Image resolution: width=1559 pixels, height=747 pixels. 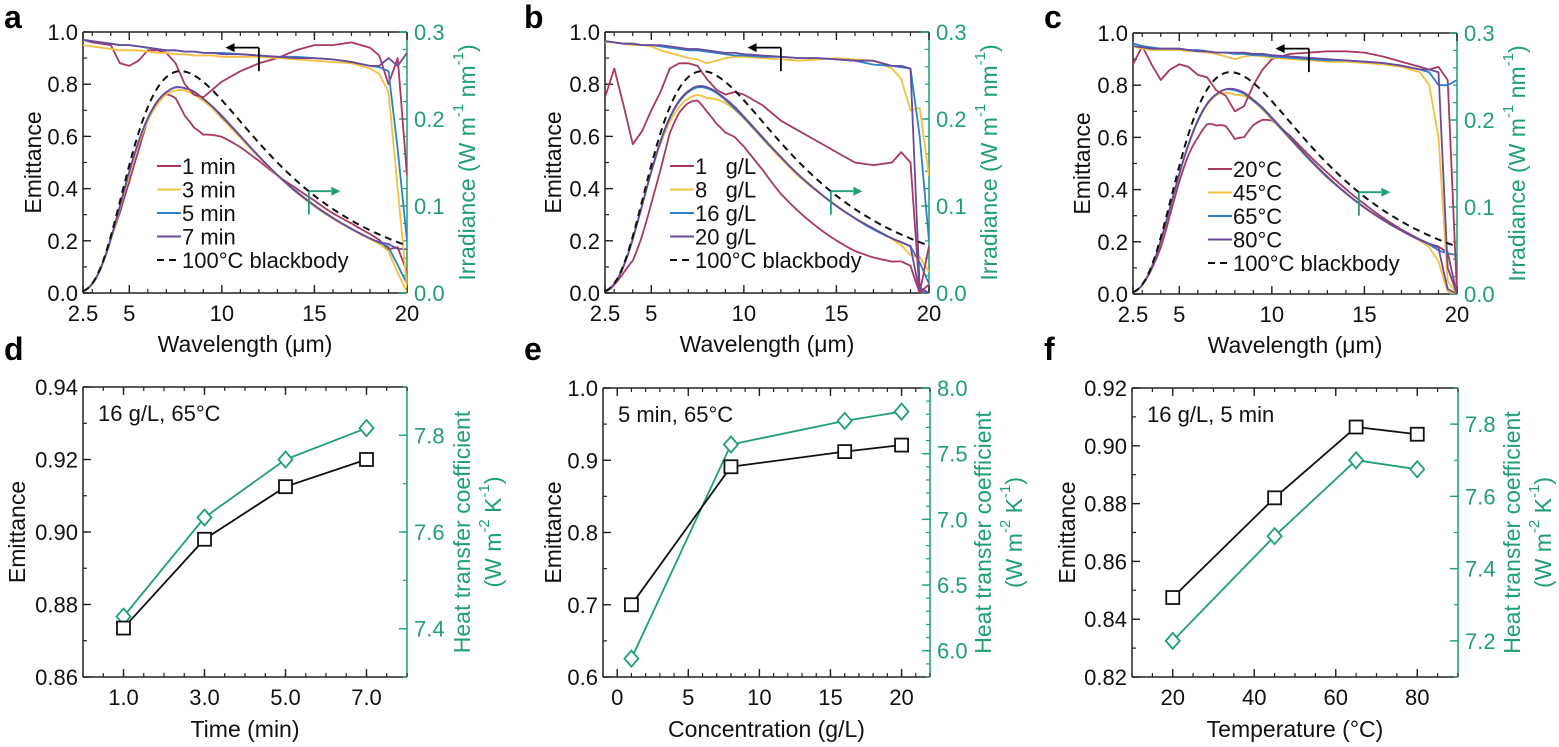 What do you see at coordinates (244, 729) in the screenshot?
I see `x-axis-label: Time (min)` at bounding box center [244, 729].